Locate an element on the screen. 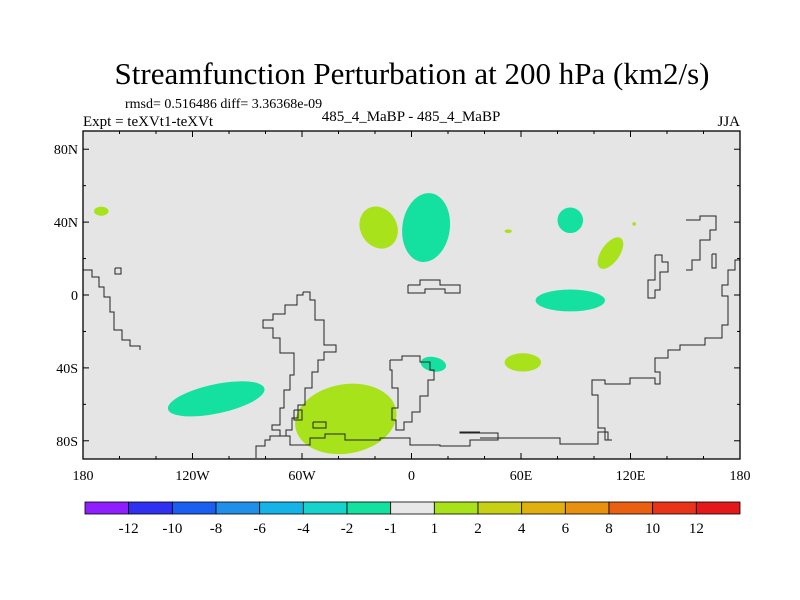  coastline-north-america-small is located at coordinates (118, 271).